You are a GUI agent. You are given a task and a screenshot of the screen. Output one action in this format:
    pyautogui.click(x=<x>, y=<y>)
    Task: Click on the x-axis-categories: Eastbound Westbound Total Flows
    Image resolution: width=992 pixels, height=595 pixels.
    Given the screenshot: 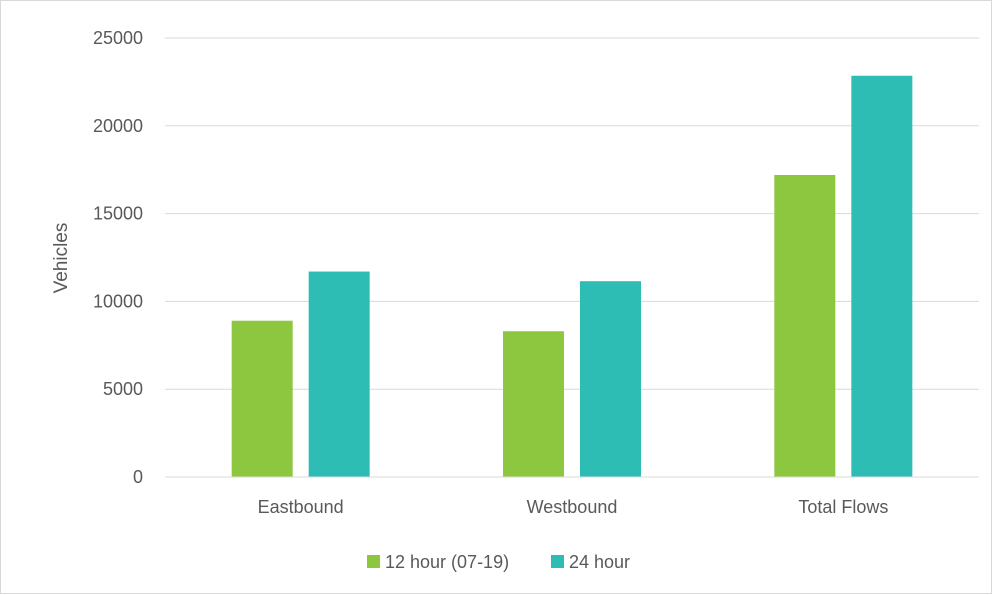 What is the action you would take?
    pyautogui.click(x=573, y=507)
    